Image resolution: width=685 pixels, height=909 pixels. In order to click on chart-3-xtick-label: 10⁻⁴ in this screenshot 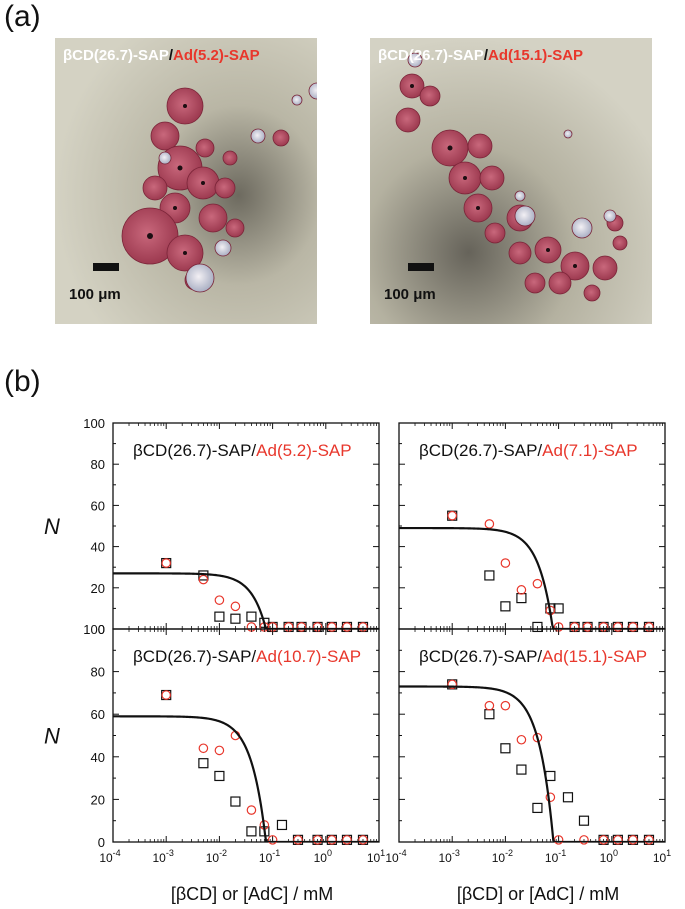, I will do `click(109, 856)`.